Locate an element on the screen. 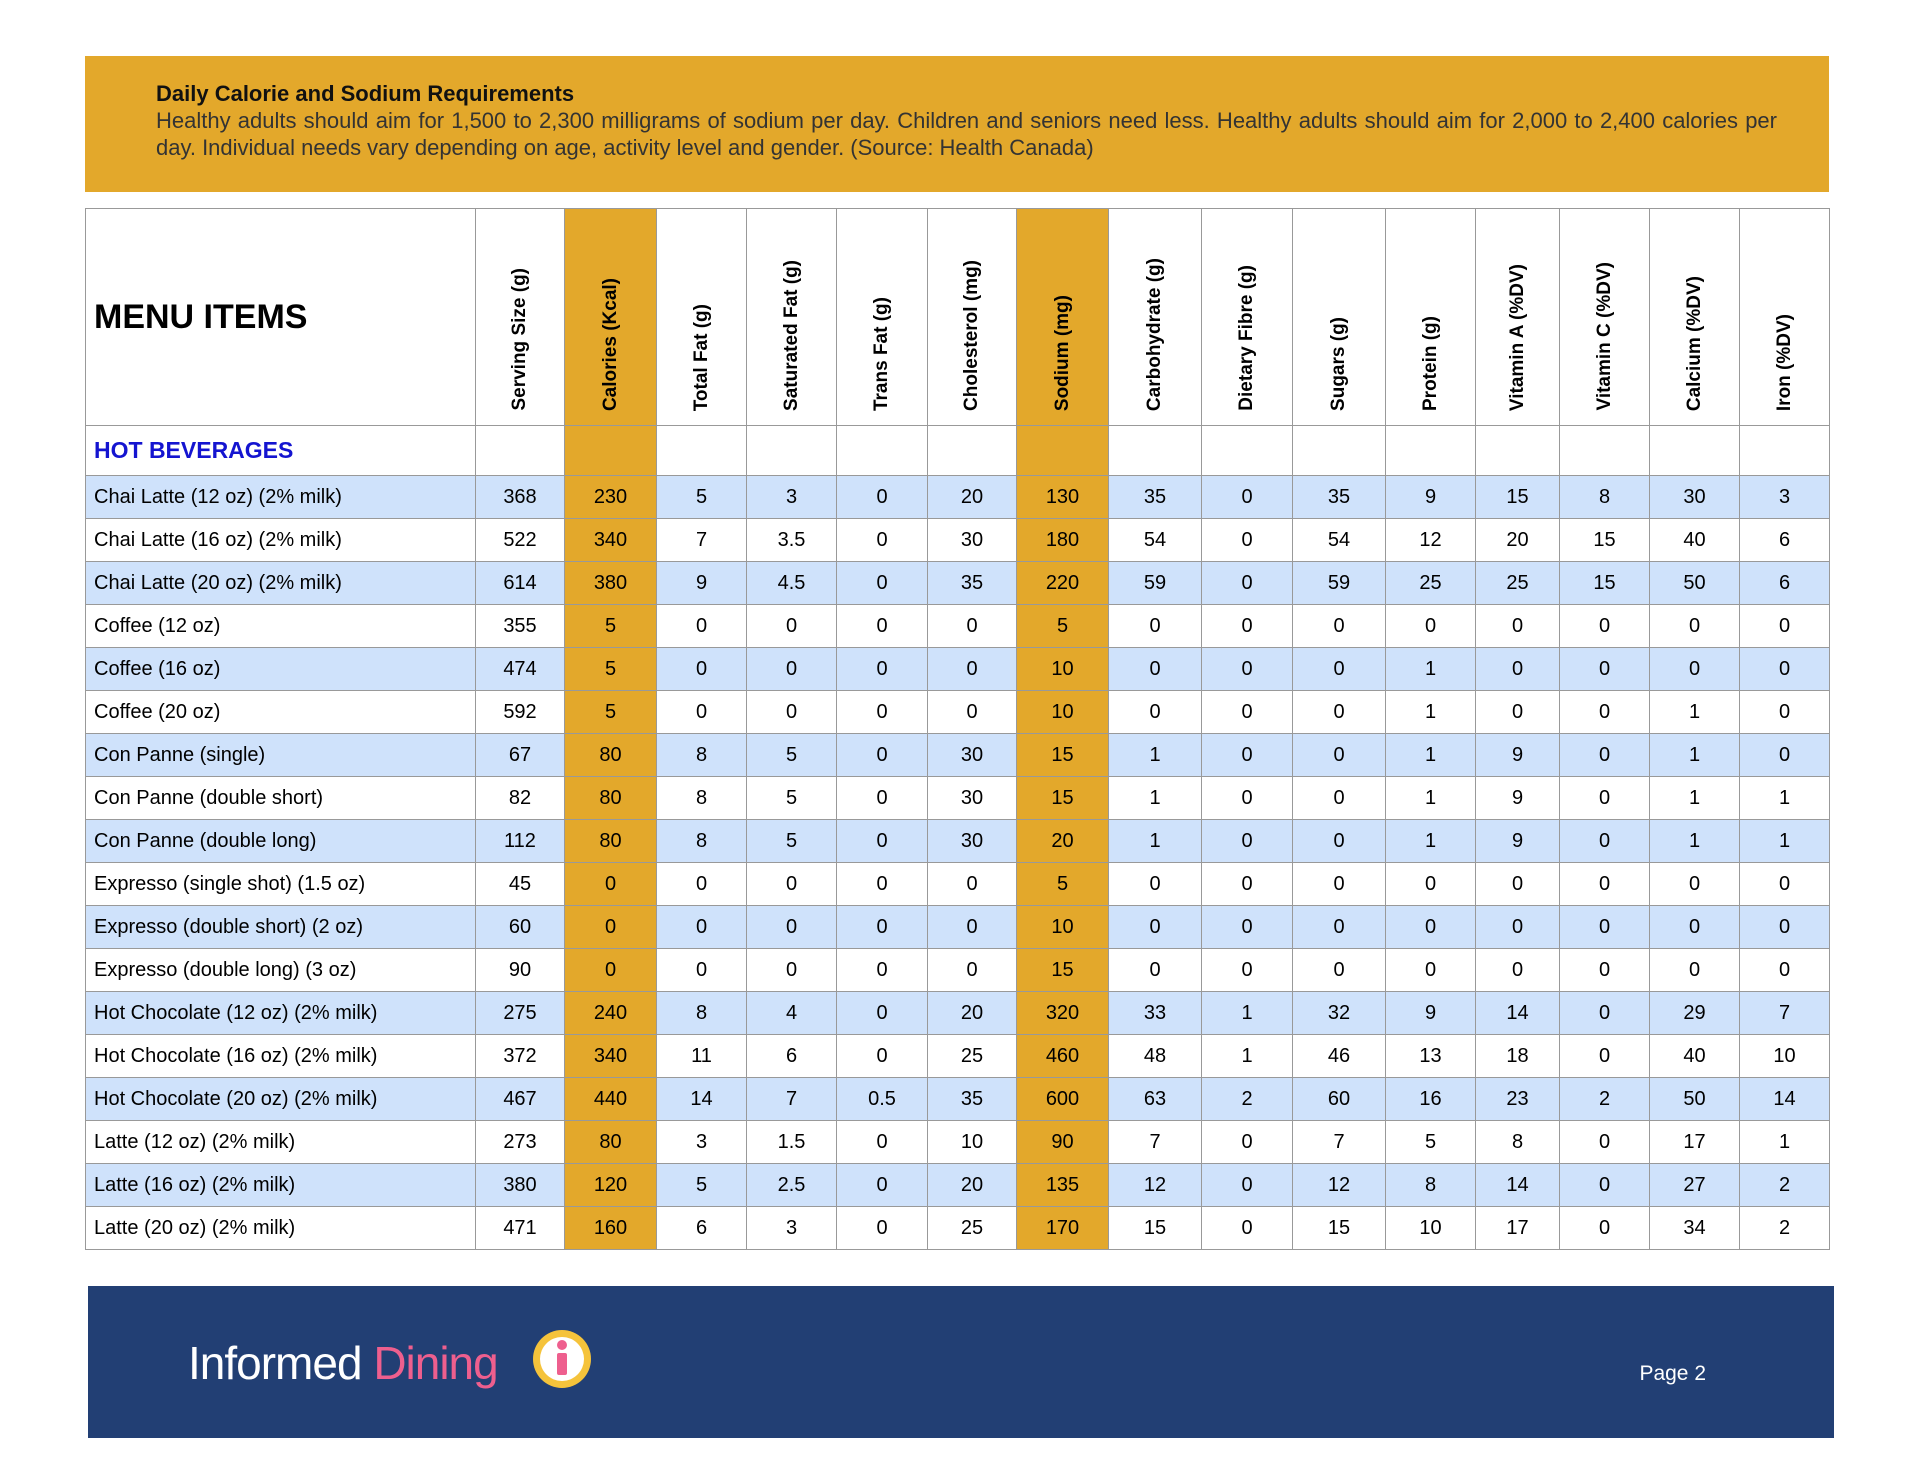  column-header: Sodium (mg) is located at coordinates (1062, 317).